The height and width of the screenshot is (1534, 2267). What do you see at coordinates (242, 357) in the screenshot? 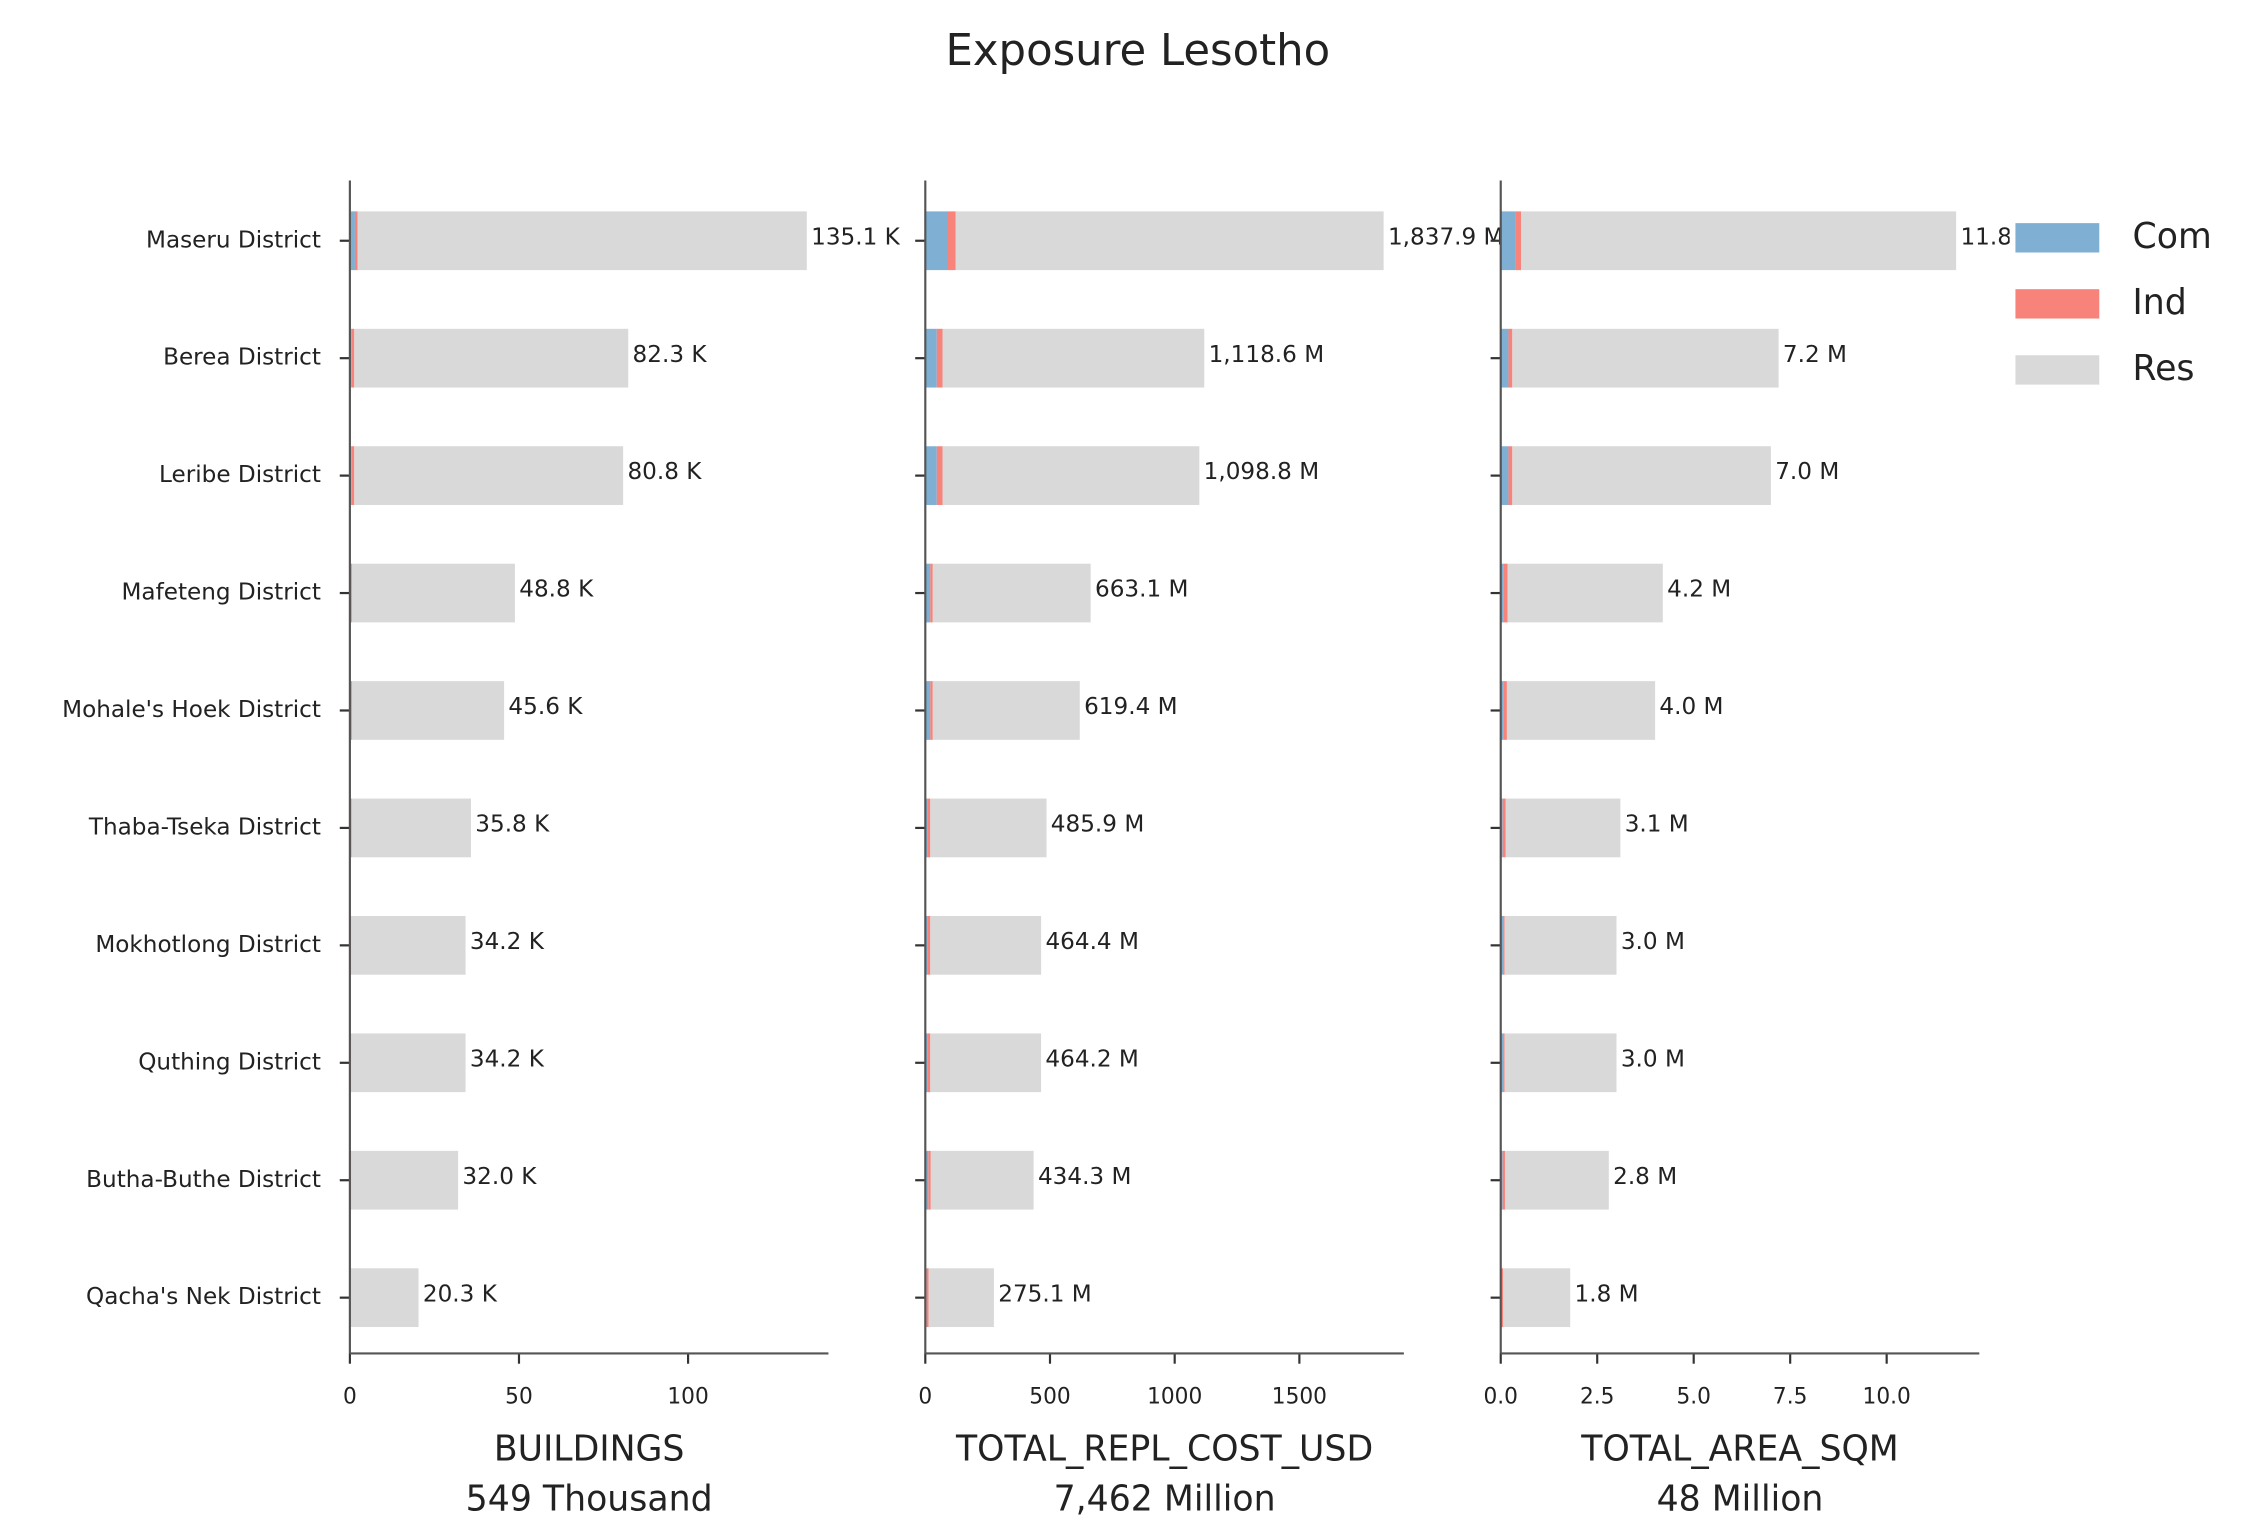
I see `category-label: Berea District` at bounding box center [242, 357].